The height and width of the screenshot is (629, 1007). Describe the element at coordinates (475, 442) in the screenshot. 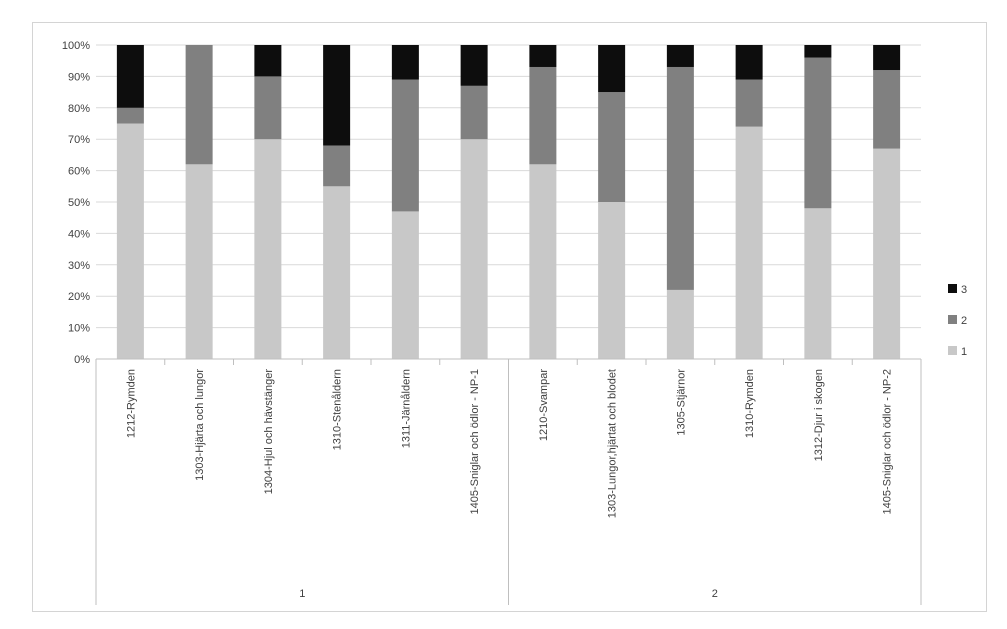

I see `x-category-label: 1405-Sniglar och ödlor - NP-1` at that location.